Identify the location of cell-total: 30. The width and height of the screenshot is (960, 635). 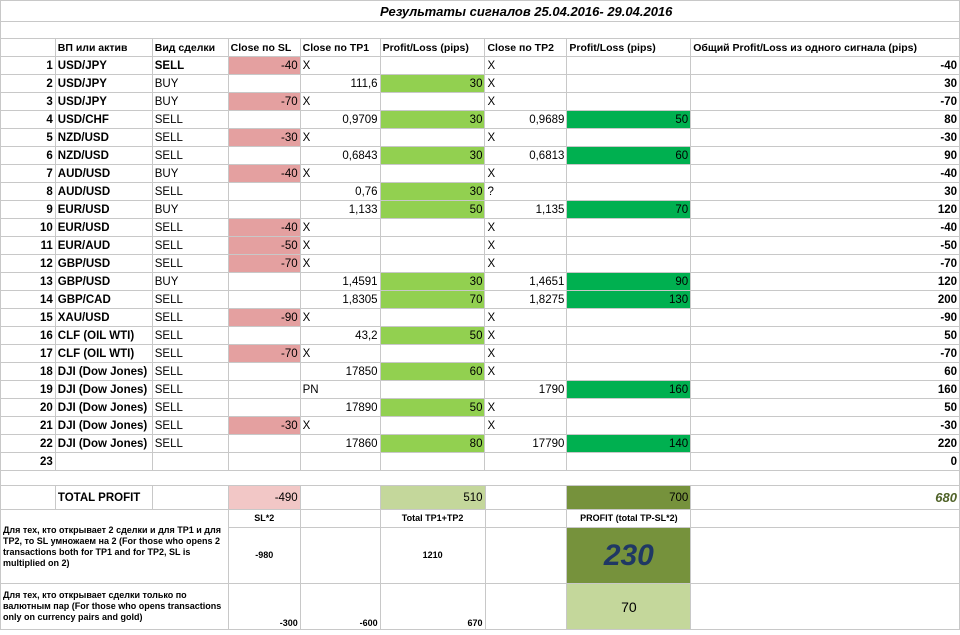
(825, 83).